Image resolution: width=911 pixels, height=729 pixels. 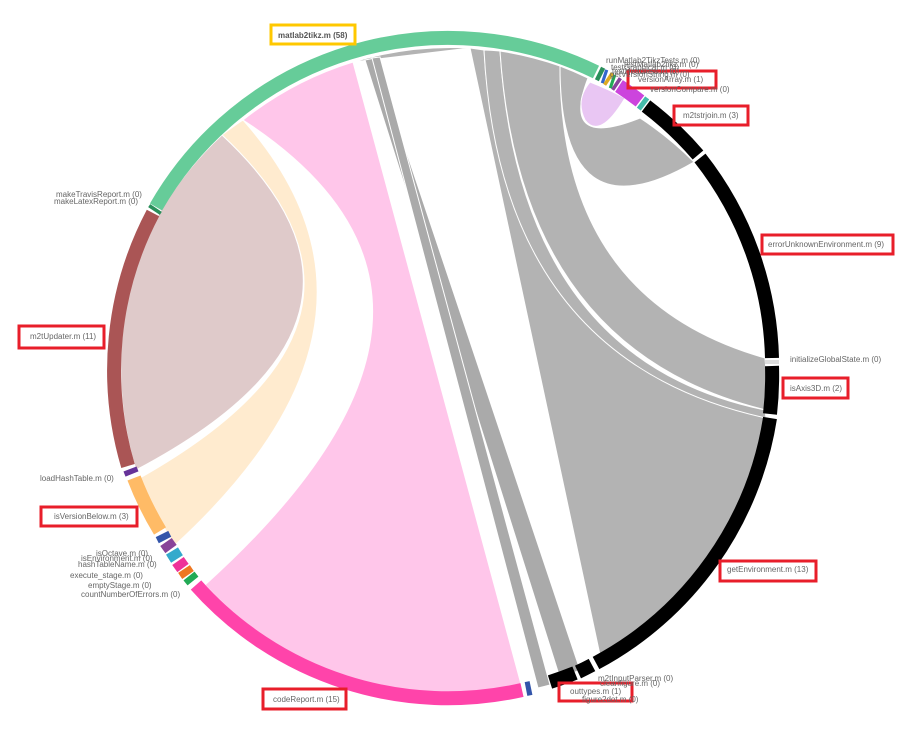 I want to click on label-runMatlab2TikzTests: runMatlab2TikzTests.m (0), so click(x=653, y=60).